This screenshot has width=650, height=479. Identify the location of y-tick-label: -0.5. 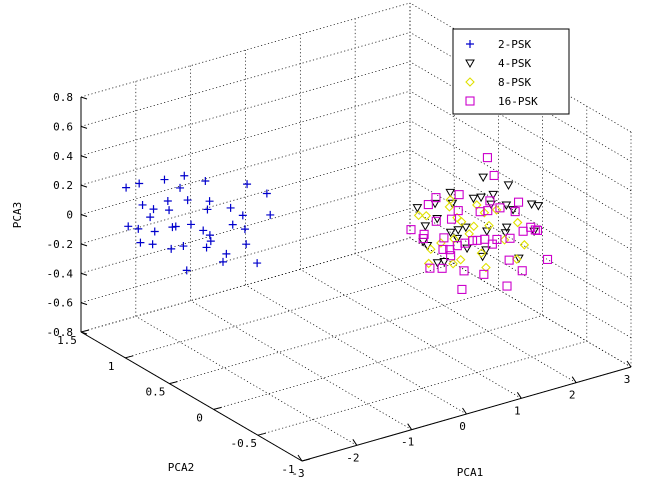
(244, 443).